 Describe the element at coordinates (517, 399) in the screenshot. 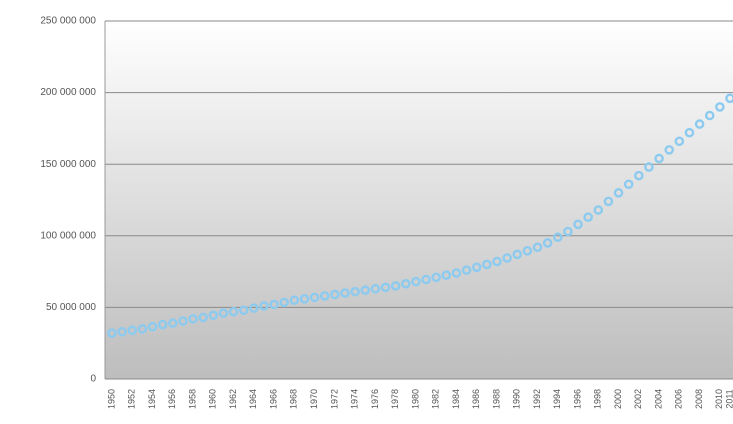

I see `x-tick-label: 1990` at that location.